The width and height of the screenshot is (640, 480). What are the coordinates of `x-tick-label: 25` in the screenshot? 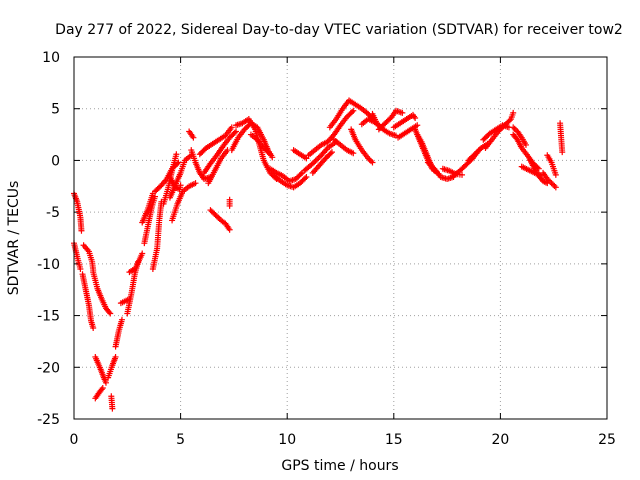 It's located at (607, 440).